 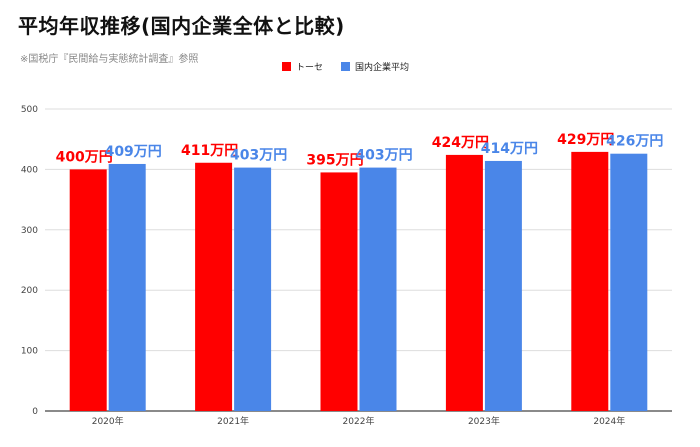 What do you see at coordinates (334, 160) in the screenshot?
I see `data-label-series-1: 395万円` at bounding box center [334, 160].